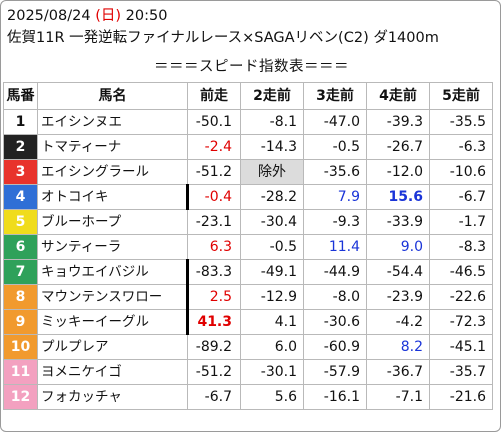 Image resolution: width=503 pixels, height=434 pixels. I want to click on speed-index-value: -28.2, so click(278, 197).